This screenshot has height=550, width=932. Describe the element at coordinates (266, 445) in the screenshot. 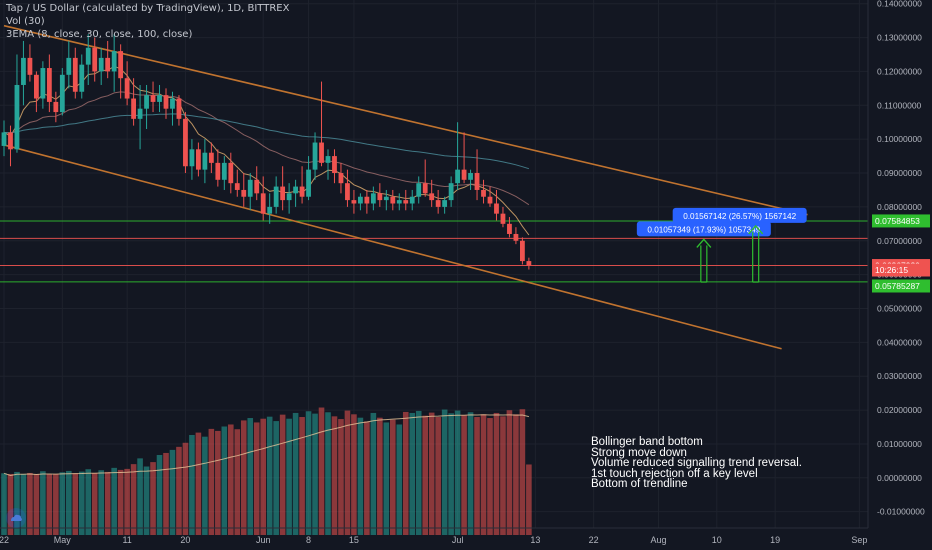

I see `volume-ma-line` at that location.